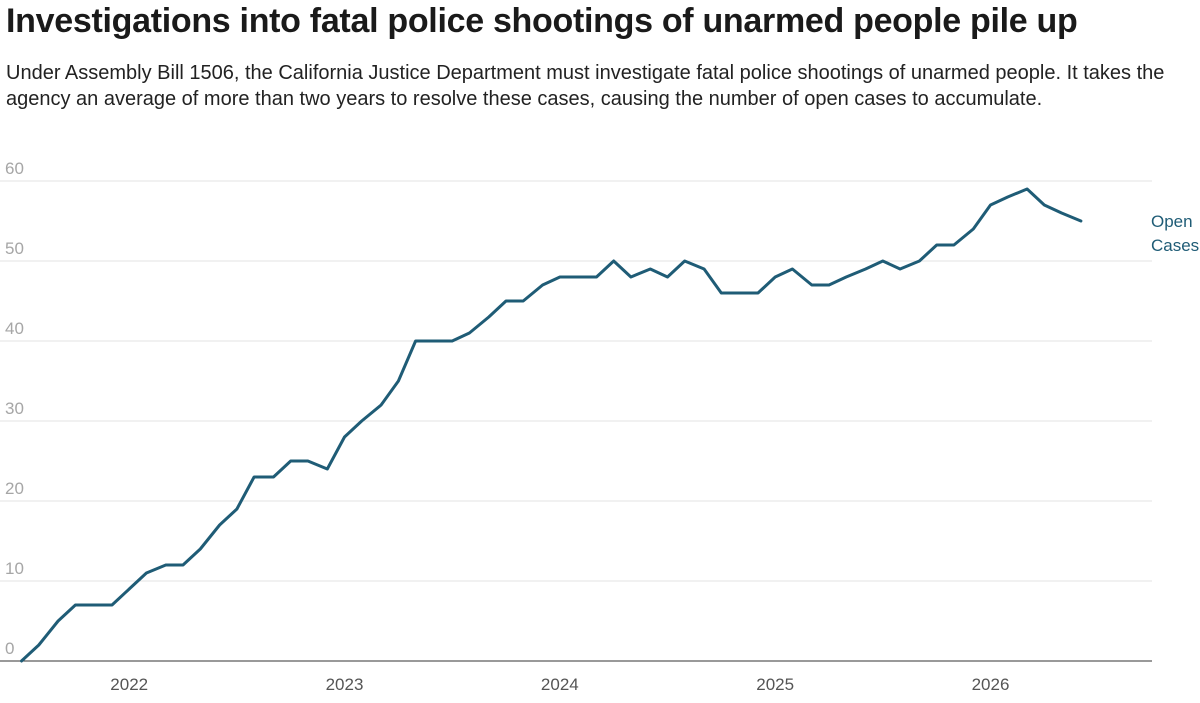 The height and width of the screenshot is (703, 1200). I want to click on x-tick-label: 2024, so click(560, 684).